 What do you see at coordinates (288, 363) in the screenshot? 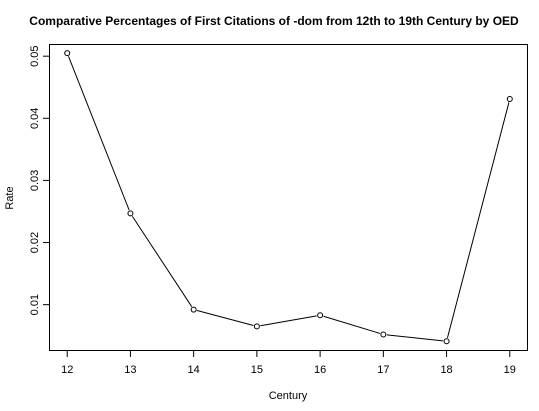
I see `x-axis: 12 13 14 15 16 17 18 19` at bounding box center [288, 363].